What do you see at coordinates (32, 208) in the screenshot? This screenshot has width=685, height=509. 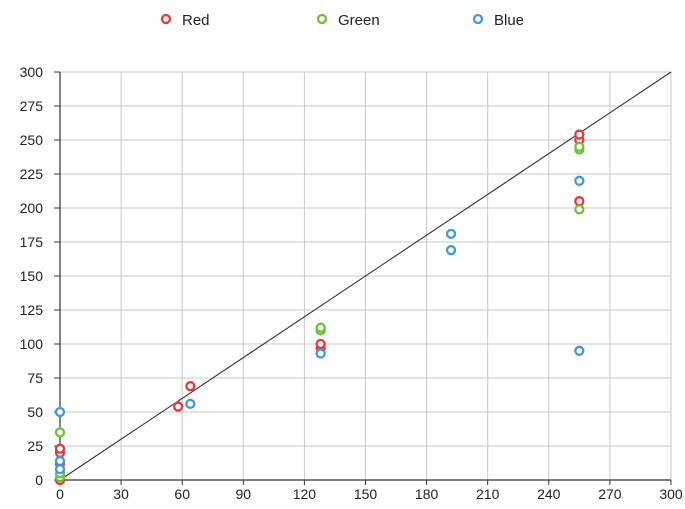 I see `y-tick-label: 200` at bounding box center [32, 208].